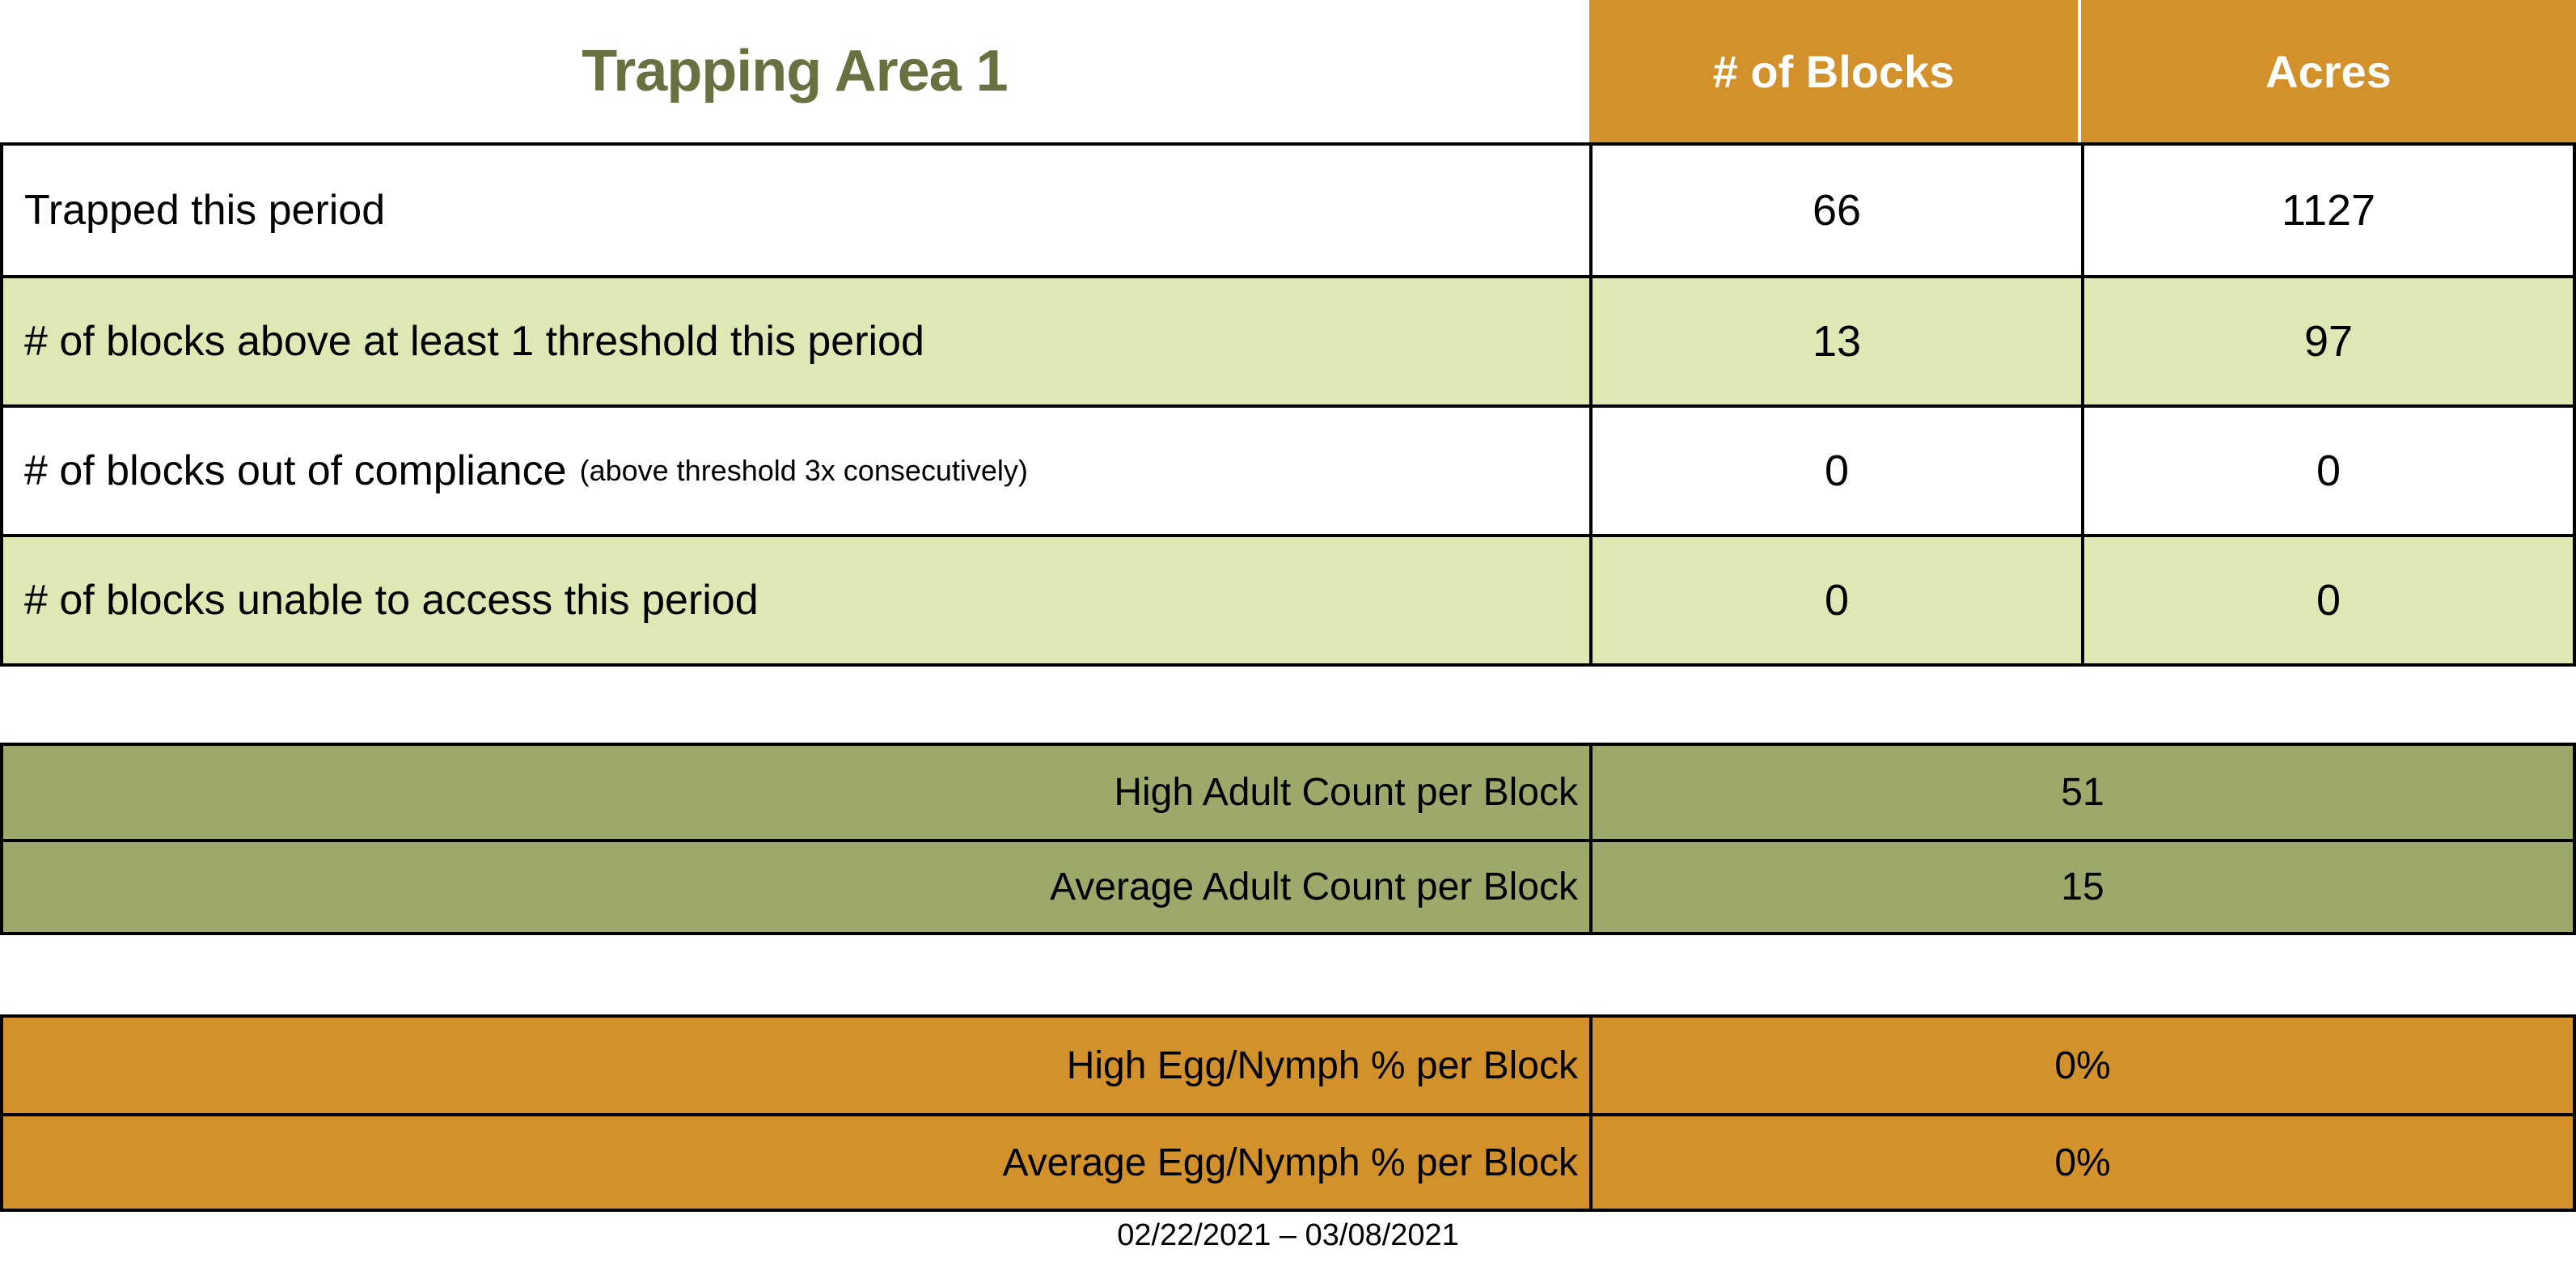 Image resolution: width=2576 pixels, height=1283 pixels. Describe the element at coordinates (796, 210) in the screenshot. I see `row-label: Trapped this period` at that location.